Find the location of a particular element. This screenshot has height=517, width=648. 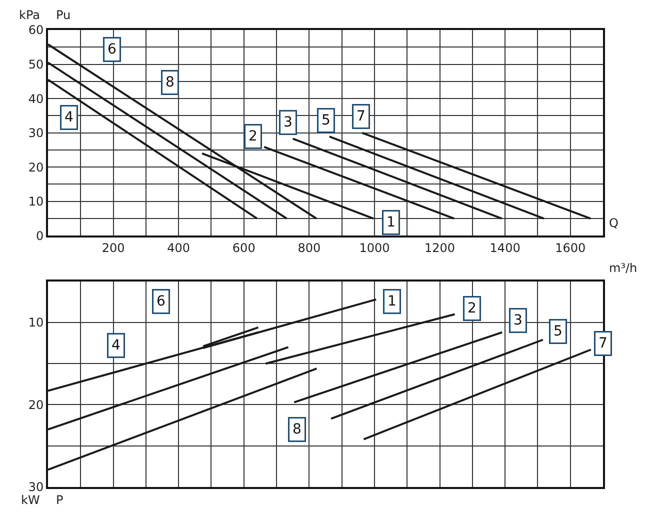

y-axis-title: kPa is located at coordinates (29, 15).